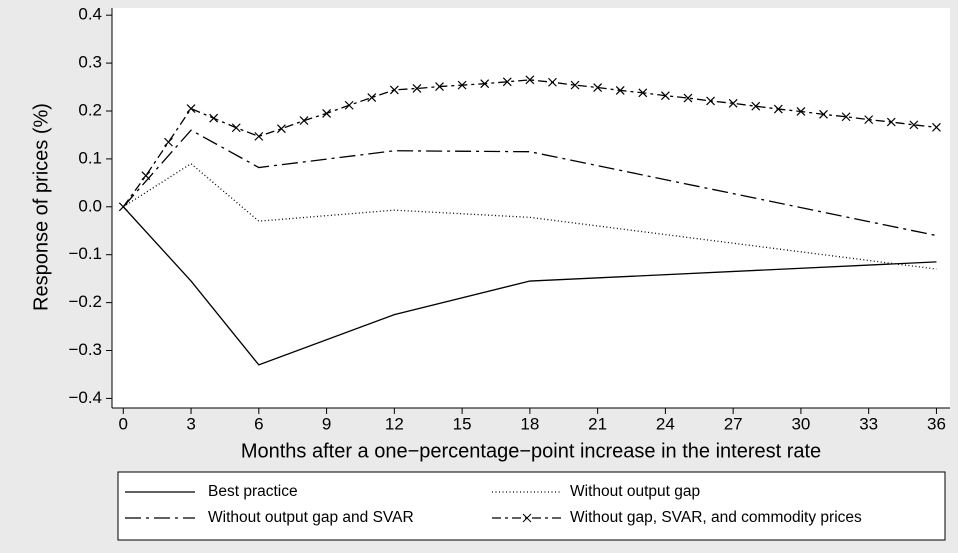 This screenshot has width=958, height=553. I want to click on y-tick-label: −0.4, so click(85, 397).